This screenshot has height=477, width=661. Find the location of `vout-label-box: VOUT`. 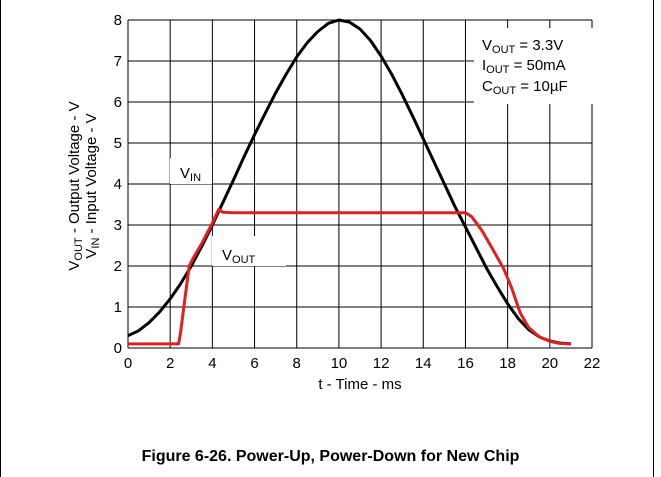

vout-label-box: VOUT is located at coordinates (249, 251).